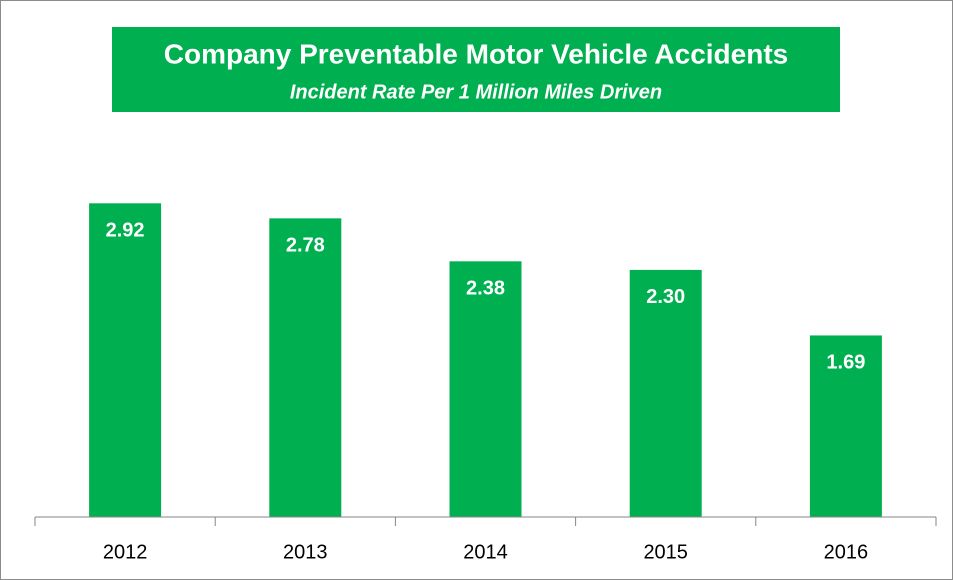  What do you see at coordinates (476, 69) in the screenshot?
I see `title-box` at bounding box center [476, 69].